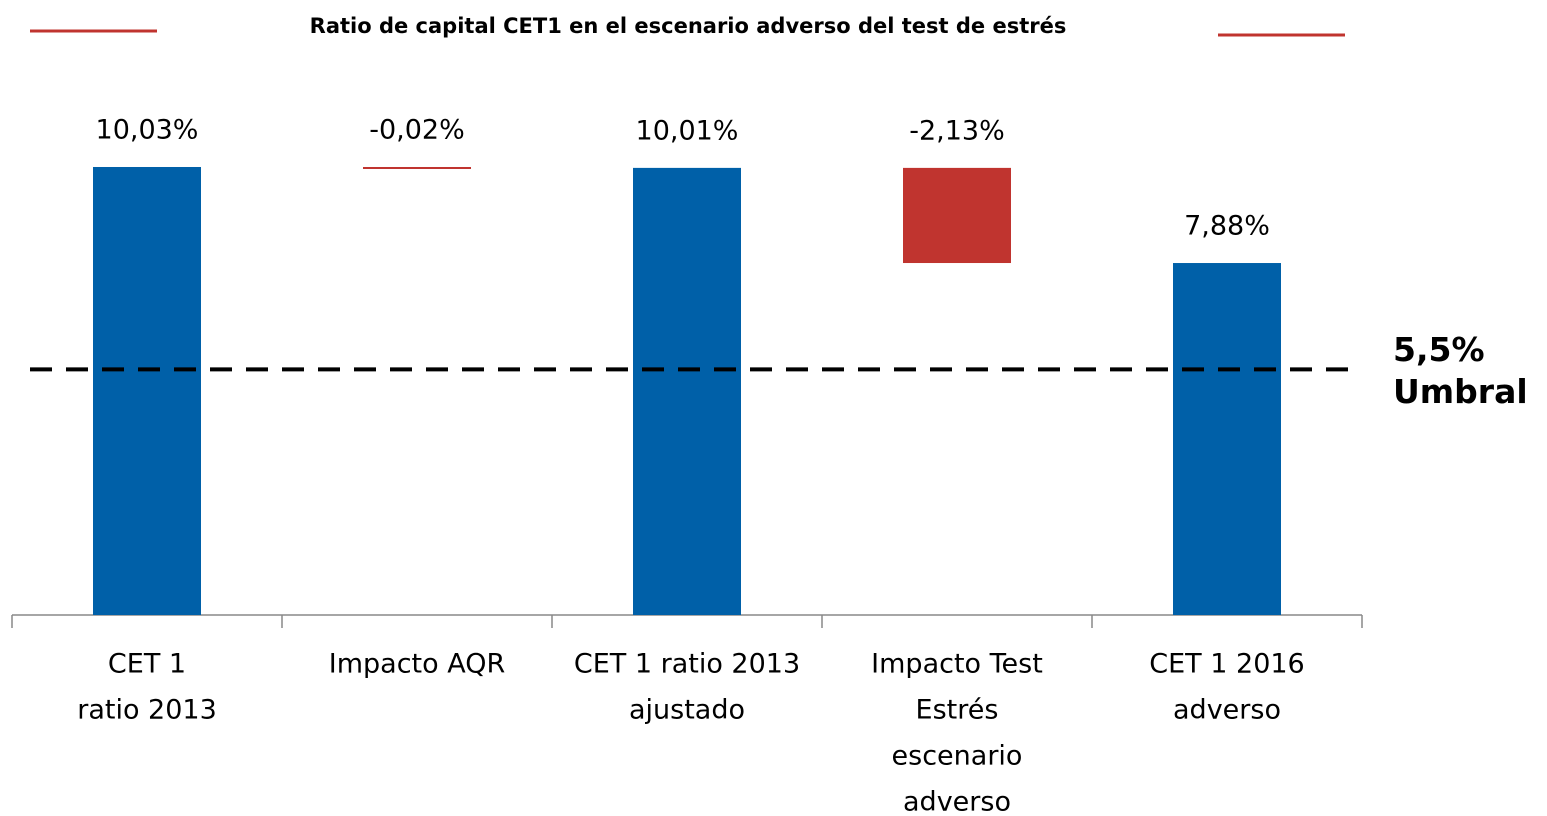  I want to click on threshold-label: Umbral, so click(1460, 391).